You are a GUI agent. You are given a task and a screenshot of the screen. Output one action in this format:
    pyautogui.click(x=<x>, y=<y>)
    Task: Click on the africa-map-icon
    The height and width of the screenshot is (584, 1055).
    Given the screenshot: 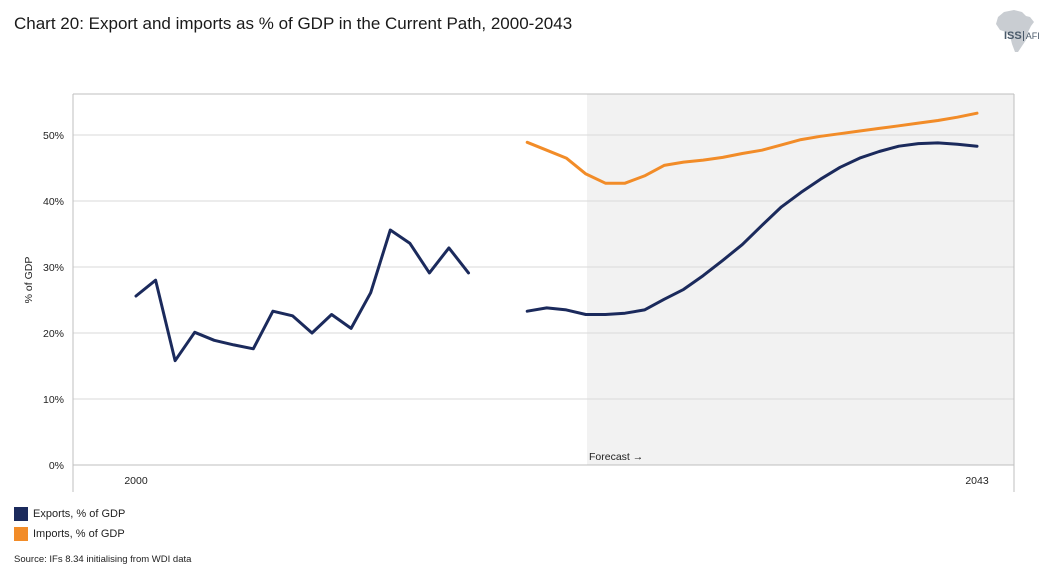 What is the action you would take?
    pyautogui.click(x=1015, y=31)
    